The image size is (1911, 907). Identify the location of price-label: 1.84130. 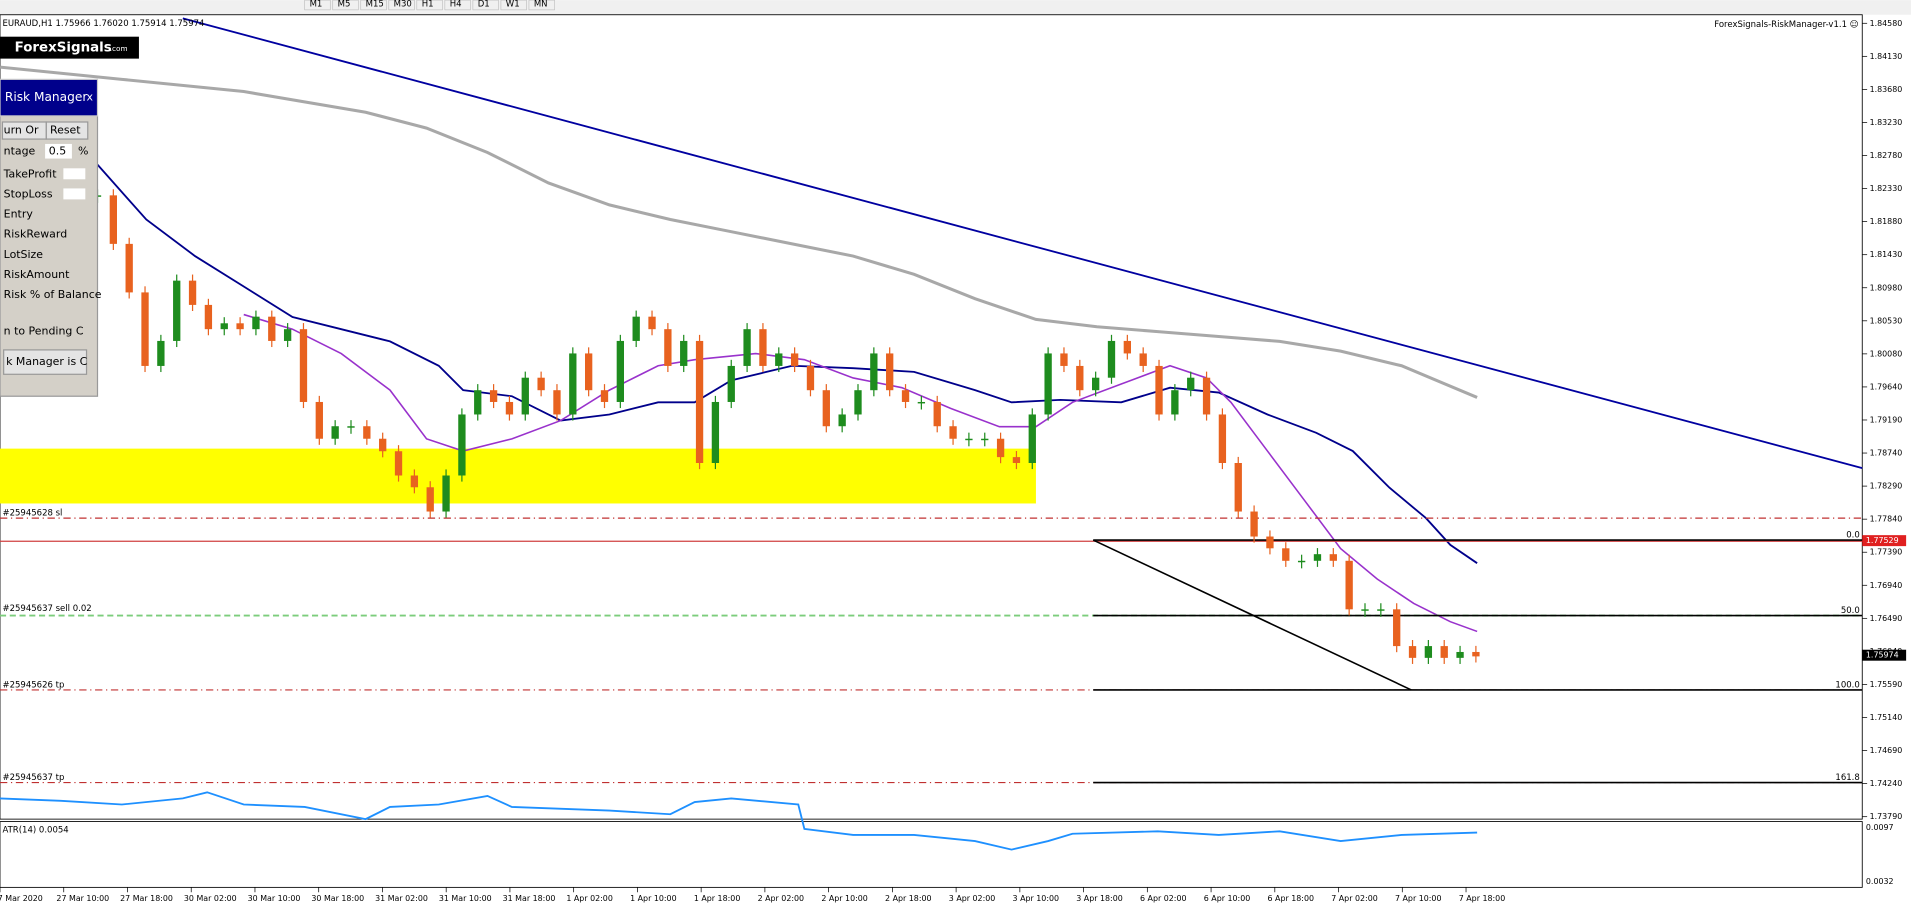
(1886, 56).